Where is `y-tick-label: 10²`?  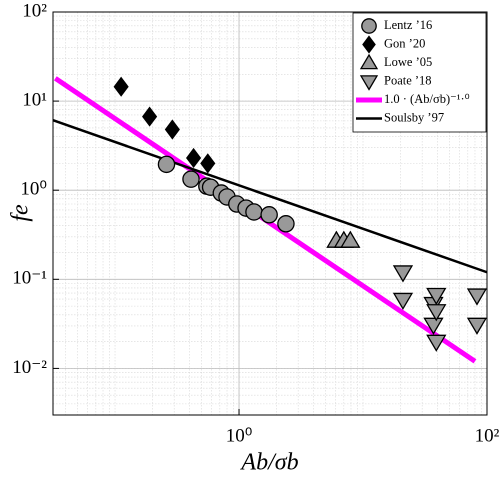
y-tick-label: 10² is located at coordinates (34, 10).